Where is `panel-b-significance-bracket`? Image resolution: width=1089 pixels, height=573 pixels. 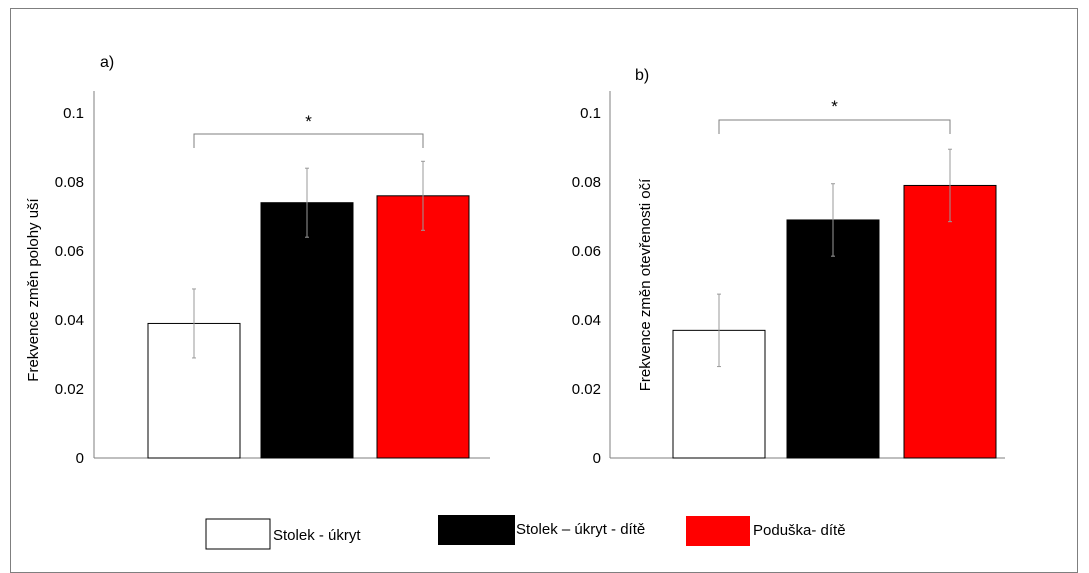
panel-b-significance-bracket is located at coordinates (834, 126).